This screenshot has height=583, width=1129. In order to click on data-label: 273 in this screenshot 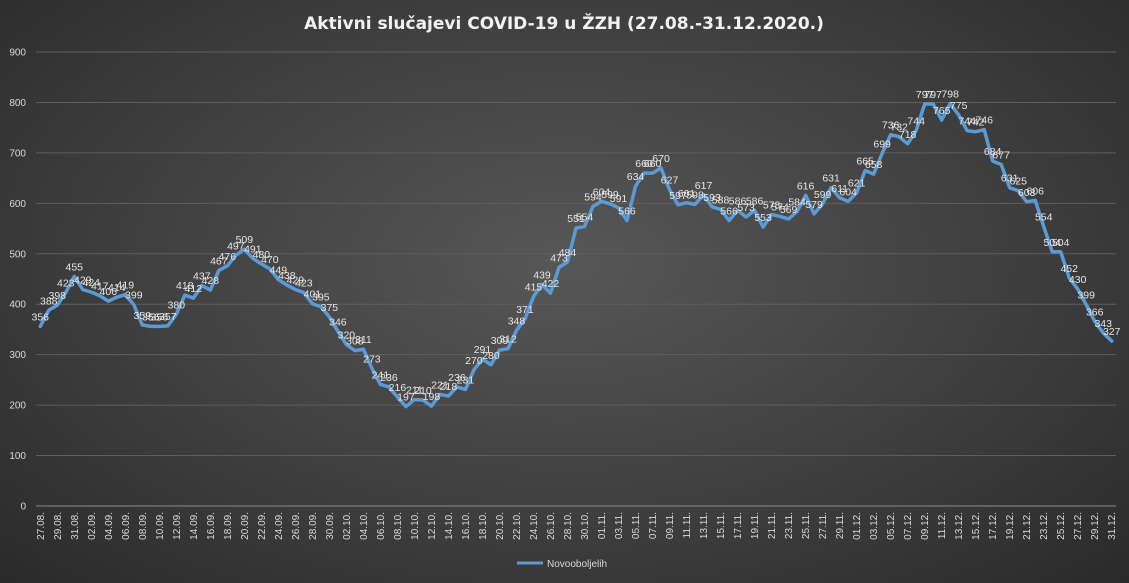, I will do `click(372, 359)`.